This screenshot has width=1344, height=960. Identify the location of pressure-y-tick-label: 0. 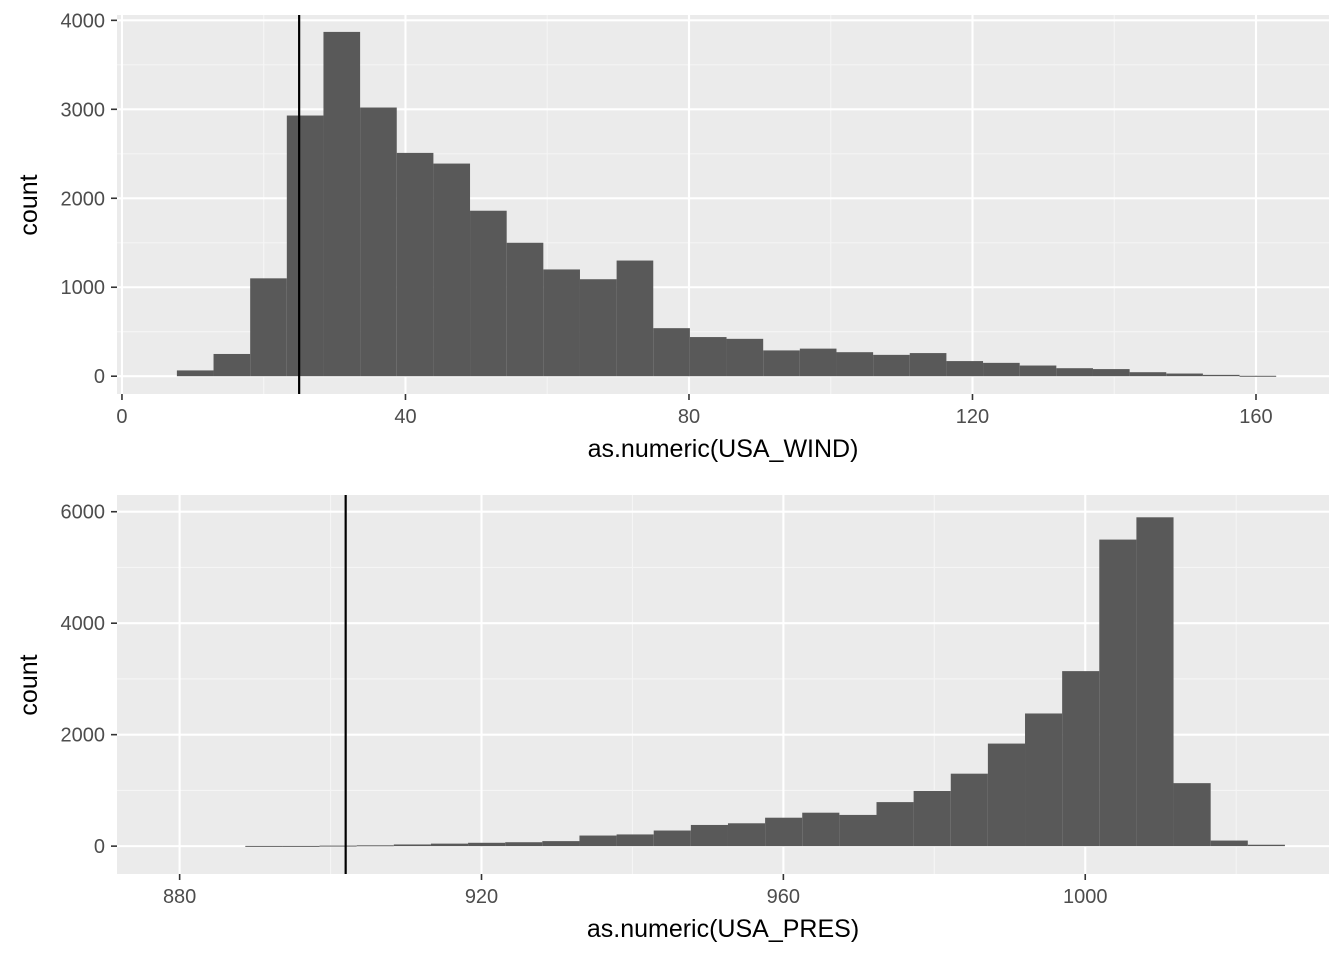
(99, 847).